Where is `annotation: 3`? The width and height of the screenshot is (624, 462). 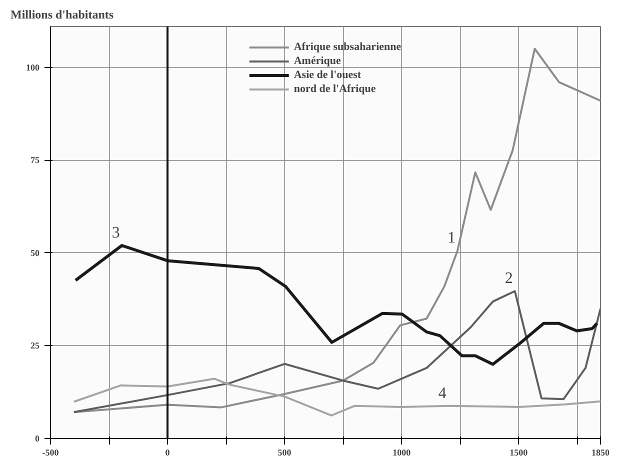
annotation: 3 is located at coordinates (116, 233).